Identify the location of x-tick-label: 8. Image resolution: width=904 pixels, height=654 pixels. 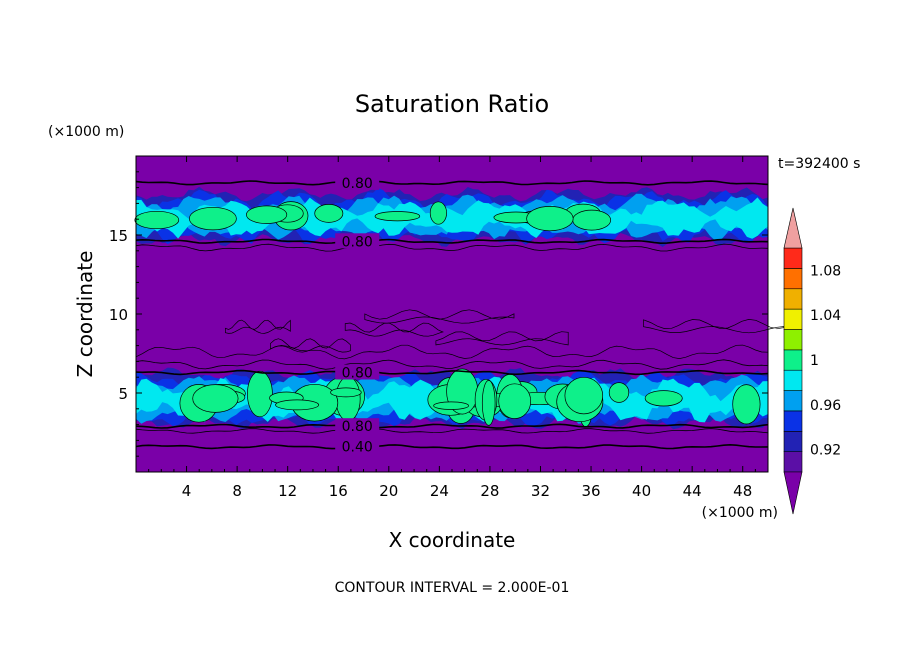
(237, 491).